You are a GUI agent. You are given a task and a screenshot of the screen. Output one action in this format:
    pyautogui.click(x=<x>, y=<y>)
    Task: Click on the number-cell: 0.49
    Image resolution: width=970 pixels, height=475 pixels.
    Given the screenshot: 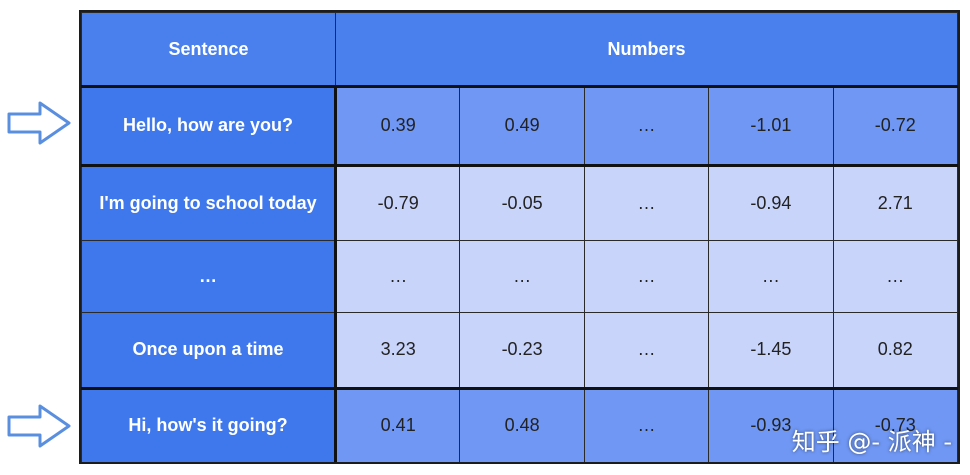 What is the action you would take?
    pyautogui.click(x=522, y=126)
    